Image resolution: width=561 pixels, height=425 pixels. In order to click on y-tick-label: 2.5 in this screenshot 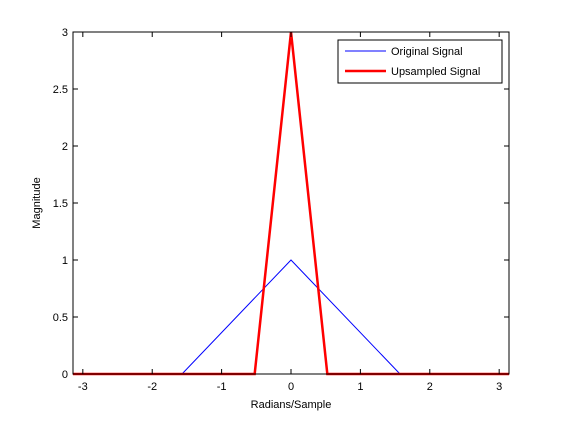, I will do `click(60, 90)`.